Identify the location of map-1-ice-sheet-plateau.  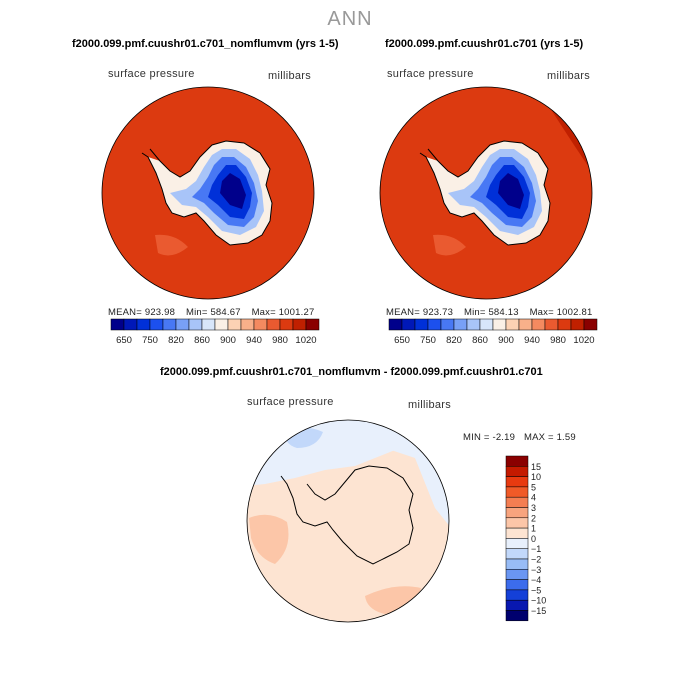
(233, 191).